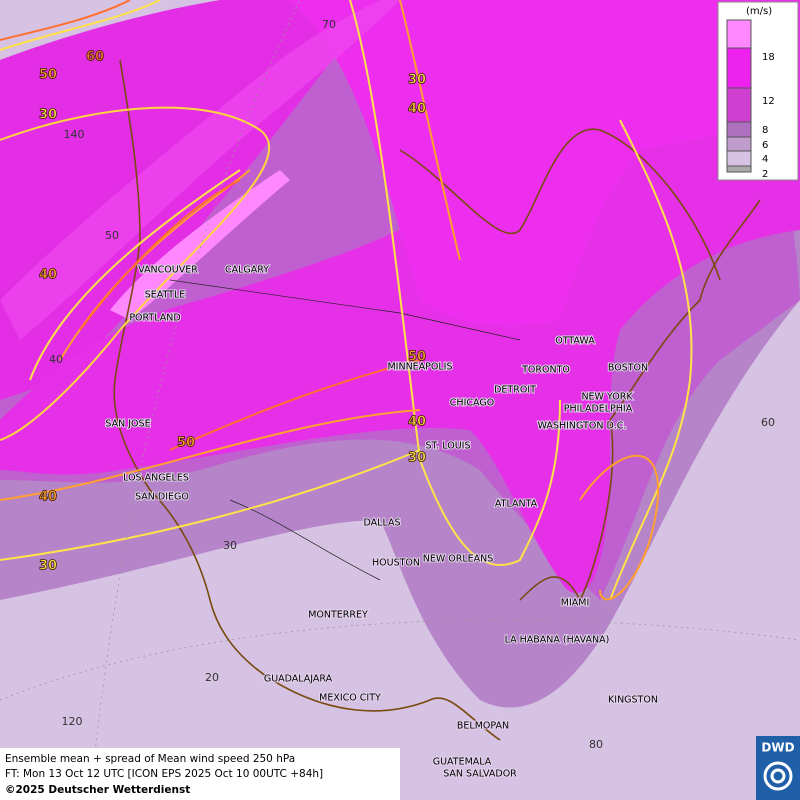  I want to click on legend-tick-label: 2, so click(765, 174).